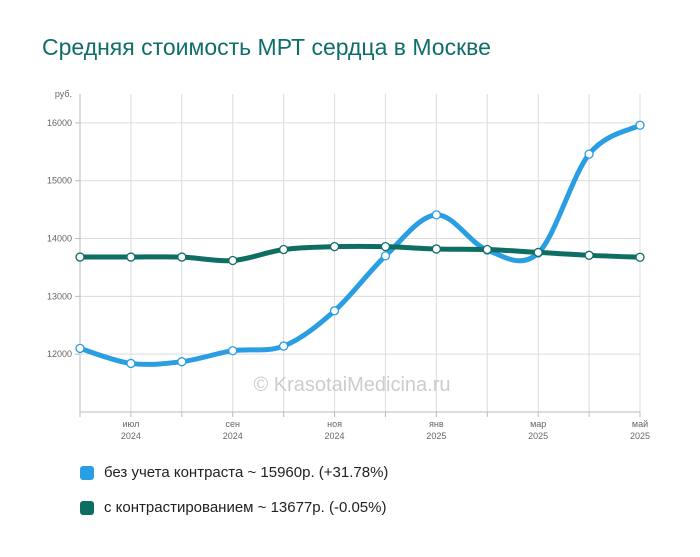  What do you see at coordinates (640, 424) in the screenshot?
I see `x-tick-label-month: май` at bounding box center [640, 424].